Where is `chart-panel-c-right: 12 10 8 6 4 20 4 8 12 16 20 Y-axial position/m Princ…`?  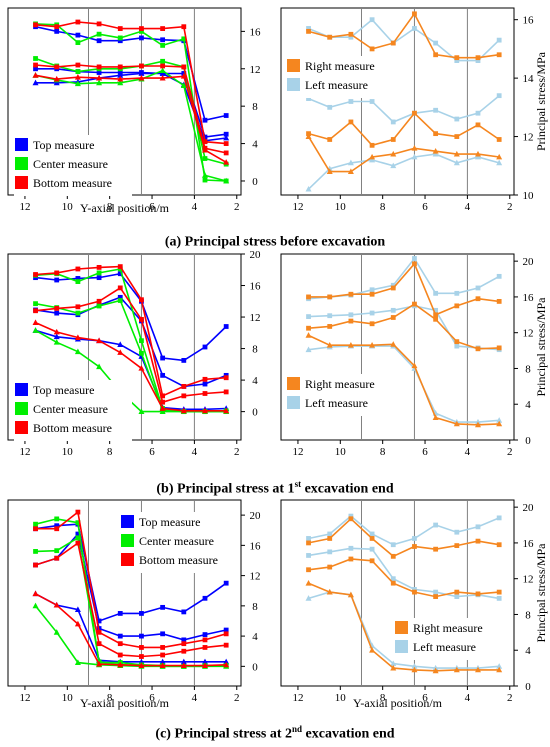 chart-panel-c-right: 12 10 8 6 4 20 4 8 12 16 20 Y-axial position/m Princ… is located at coordinates (414, 604).